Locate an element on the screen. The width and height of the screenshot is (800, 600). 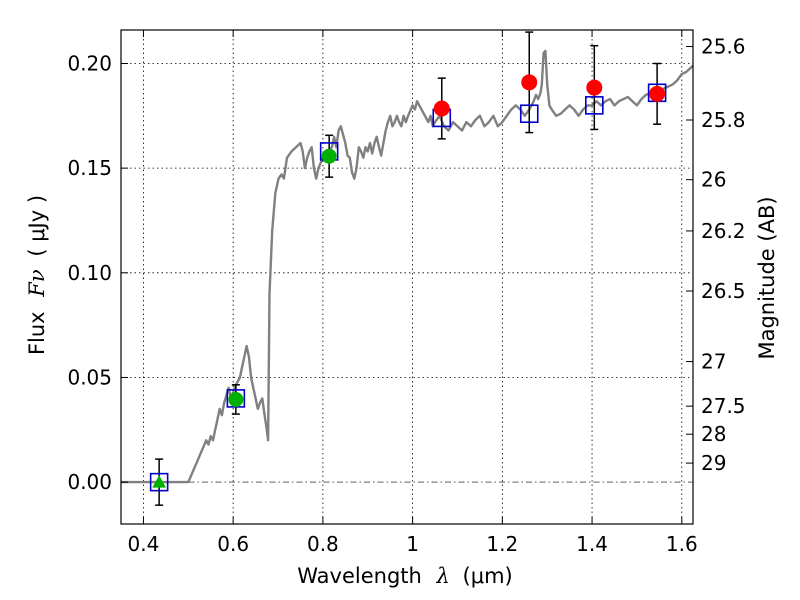
mag-tick-label-1: 25.8 is located at coordinates (723, 120).